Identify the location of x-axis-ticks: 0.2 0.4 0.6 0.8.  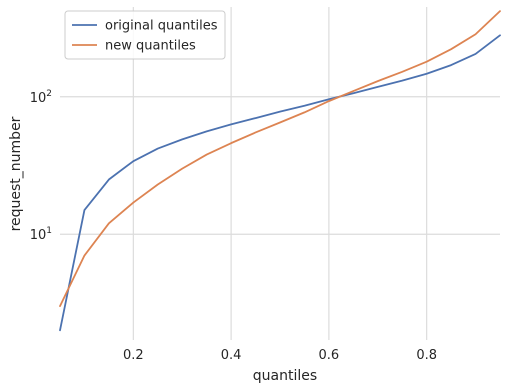
(280, 355).